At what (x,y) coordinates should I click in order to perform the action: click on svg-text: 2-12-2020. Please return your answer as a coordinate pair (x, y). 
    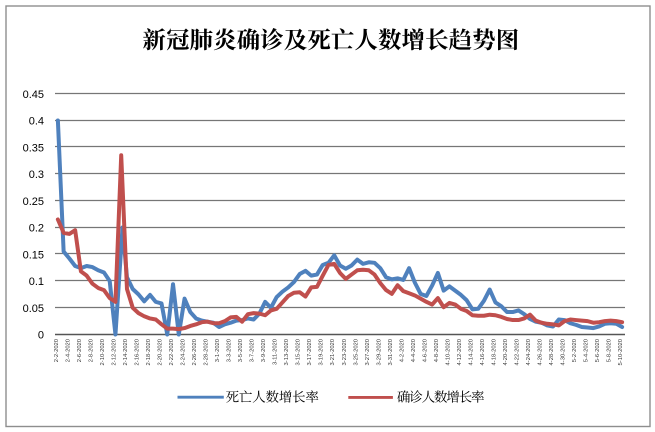
    Looking at the image, I should click on (114, 352).